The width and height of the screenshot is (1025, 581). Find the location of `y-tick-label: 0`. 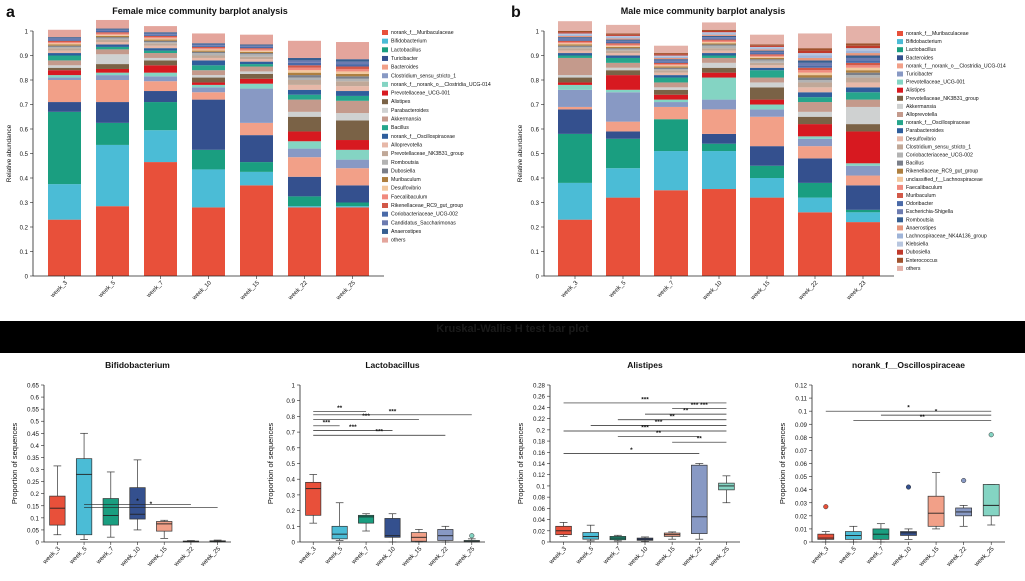

y-tick-label: 0 is located at coordinates (294, 543).